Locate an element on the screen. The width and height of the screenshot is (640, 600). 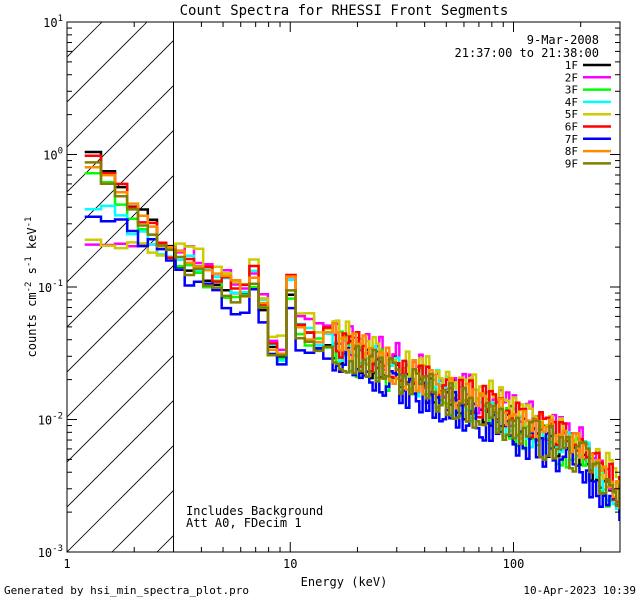
y-tick-label: 10¹ is located at coordinates (53, 22).